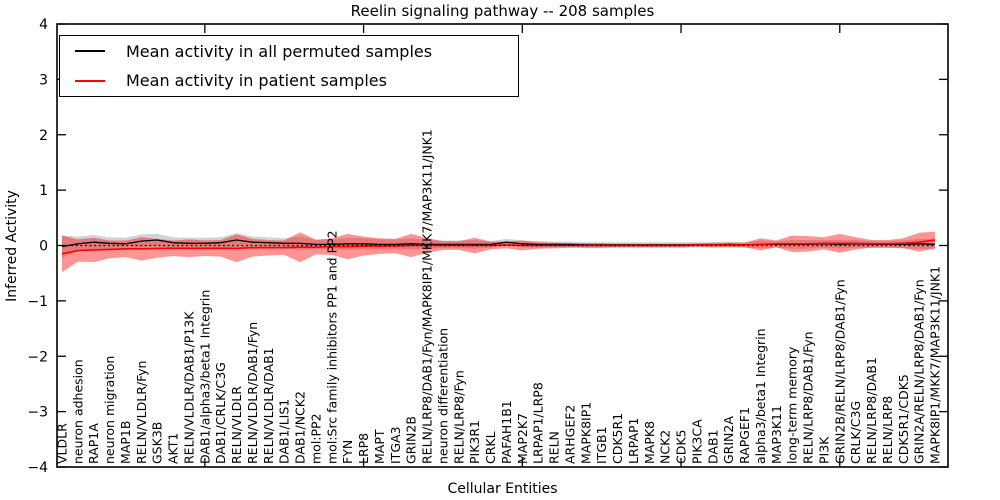  I want to click on x-category-label: neuron differentiation, so click(442, 396).